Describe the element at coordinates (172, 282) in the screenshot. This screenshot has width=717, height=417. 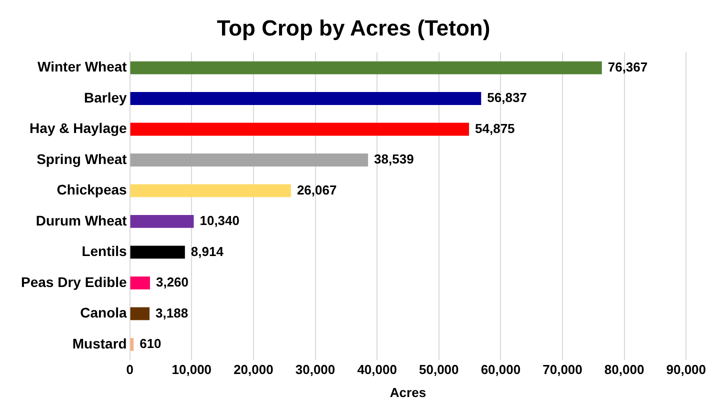
I see `data-label: 3,260` at that location.